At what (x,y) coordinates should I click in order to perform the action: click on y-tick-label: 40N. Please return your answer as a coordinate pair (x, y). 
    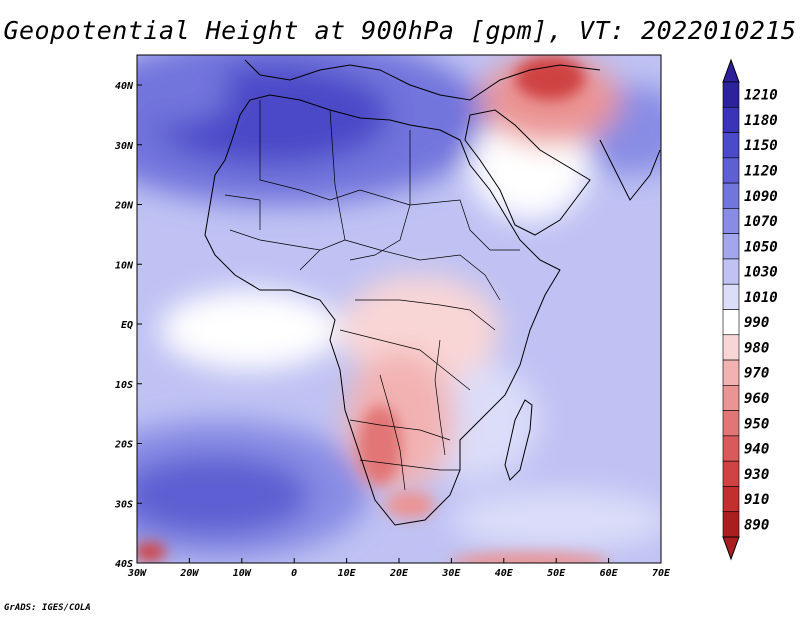
    Looking at the image, I should click on (124, 86).